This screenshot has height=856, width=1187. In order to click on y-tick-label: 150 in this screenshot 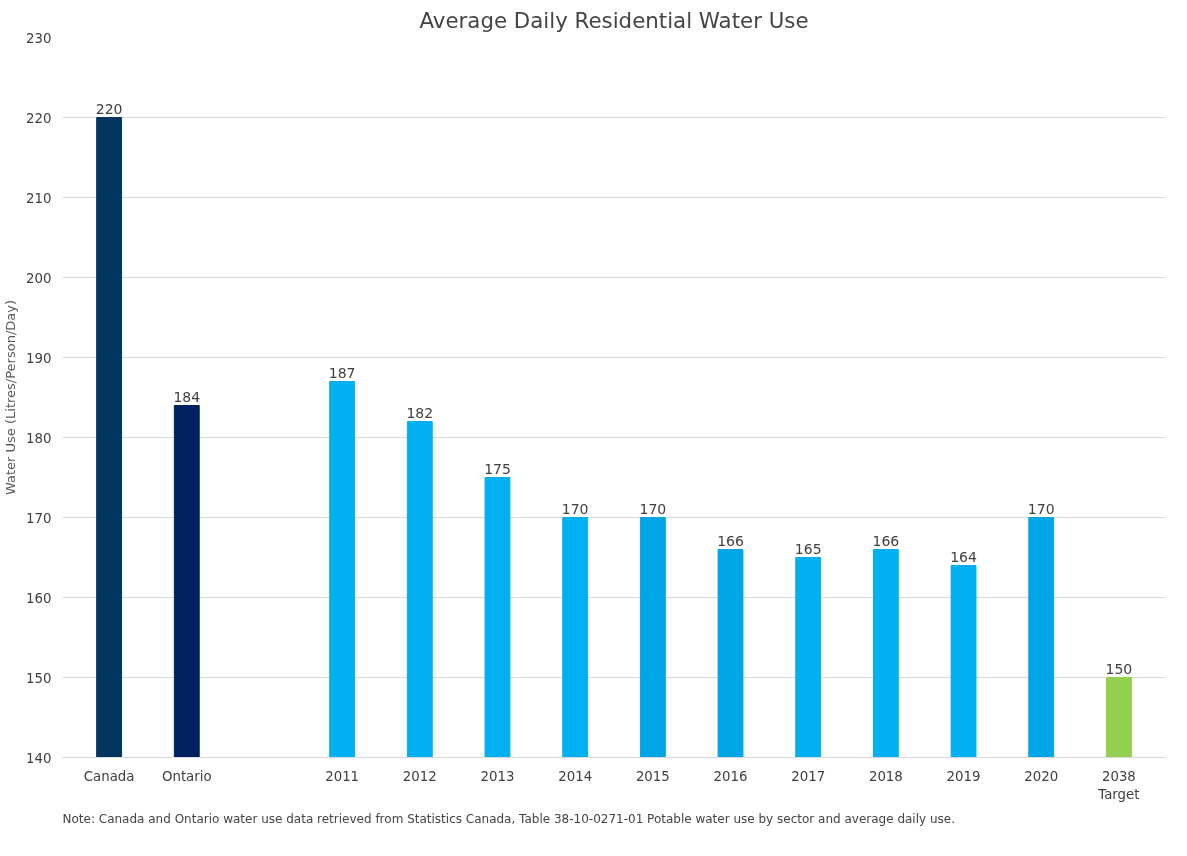, I will do `click(39, 678)`.